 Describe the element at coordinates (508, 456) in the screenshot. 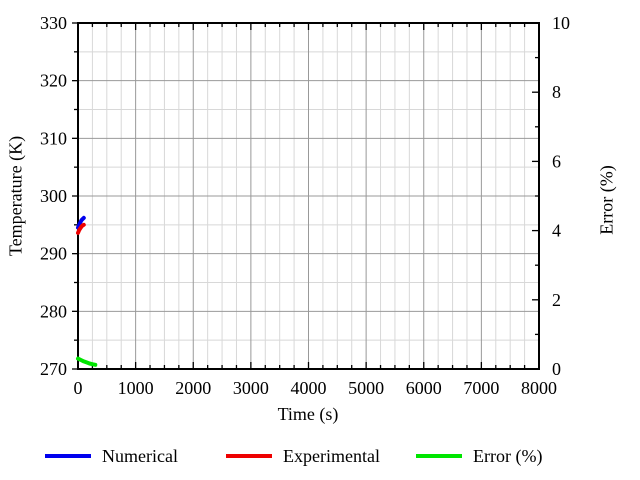

I see `legend-label: Error (%)` at that location.